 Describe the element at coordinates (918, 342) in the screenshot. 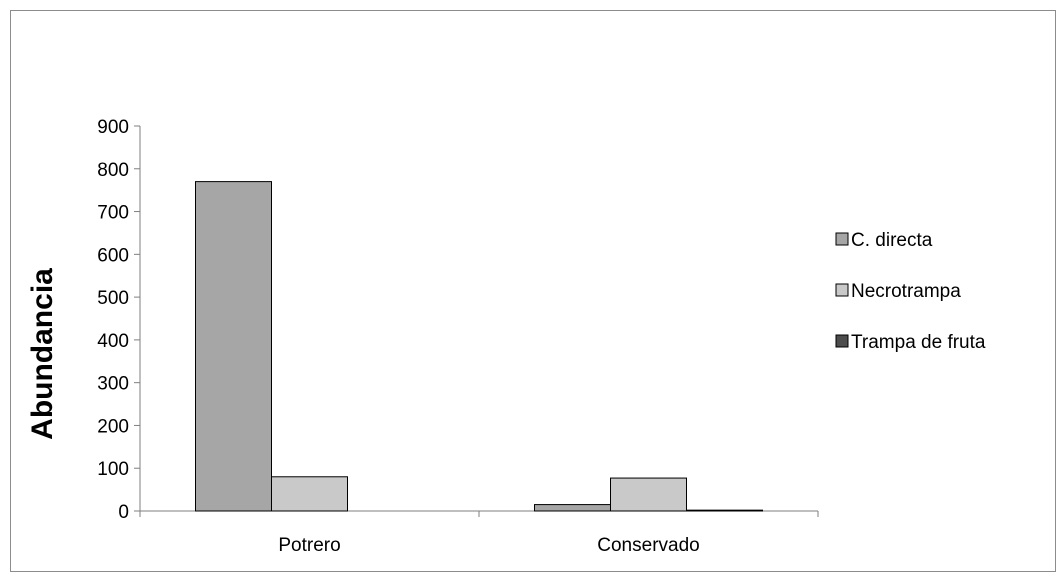

I see `legend-entry-label: Trampa de fruta` at that location.